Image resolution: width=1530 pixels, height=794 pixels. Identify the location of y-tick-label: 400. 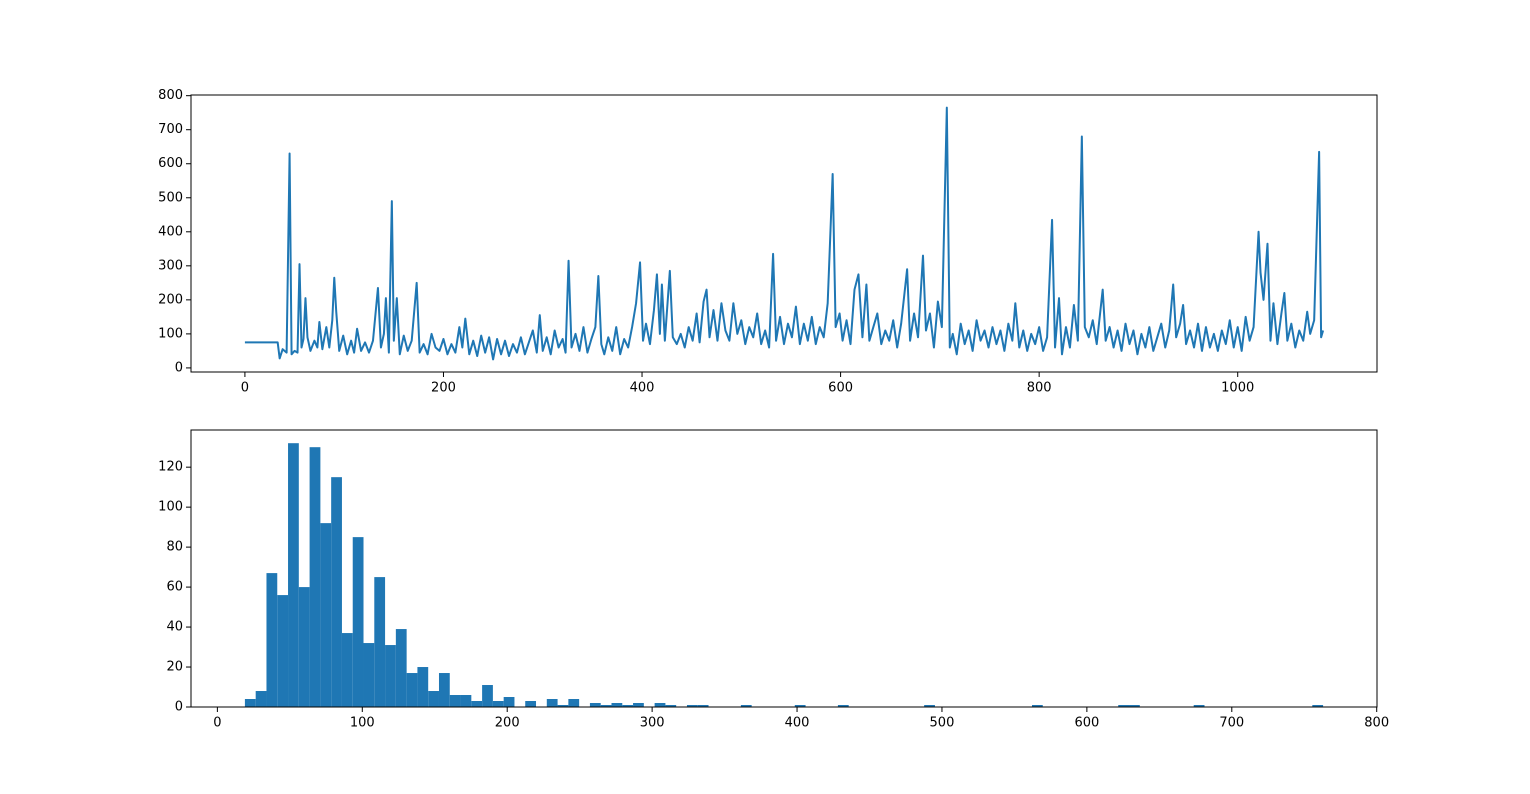
(170, 231).